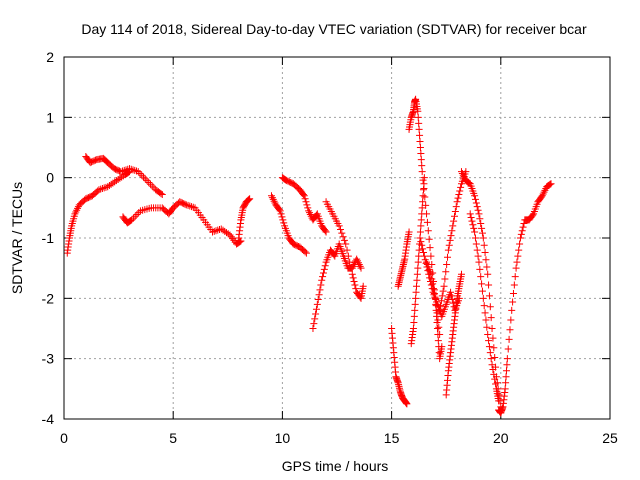 The image size is (640, 480). I want to click on y-tick-label: -1, so click(48, 238).